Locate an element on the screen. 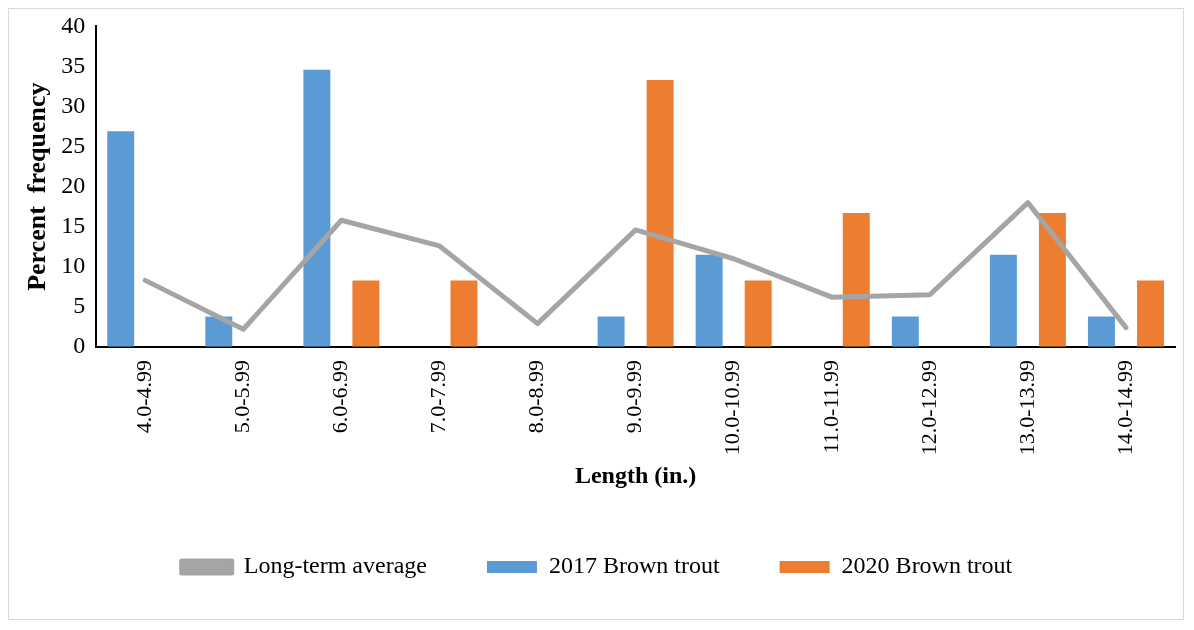 The width and height of the screenshot is (1194, 630). y-axis-title: Percent frequency is located at coordinates (37, 186).